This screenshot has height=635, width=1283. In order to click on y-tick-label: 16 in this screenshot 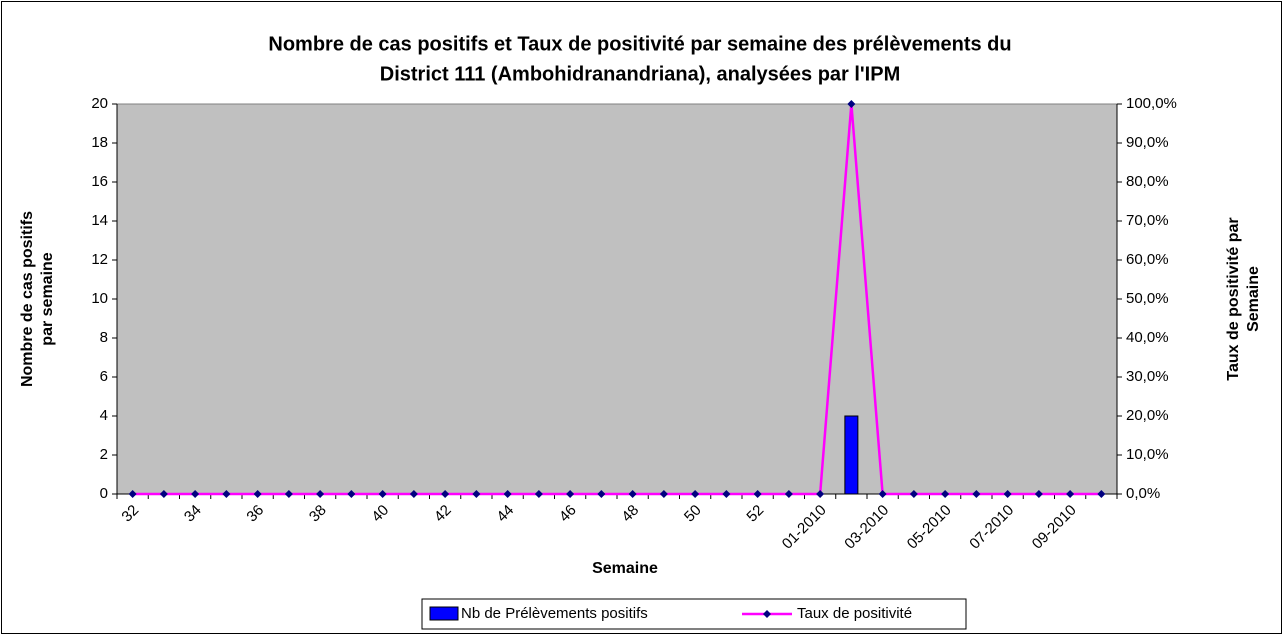, I will do `click(99, 181)`.